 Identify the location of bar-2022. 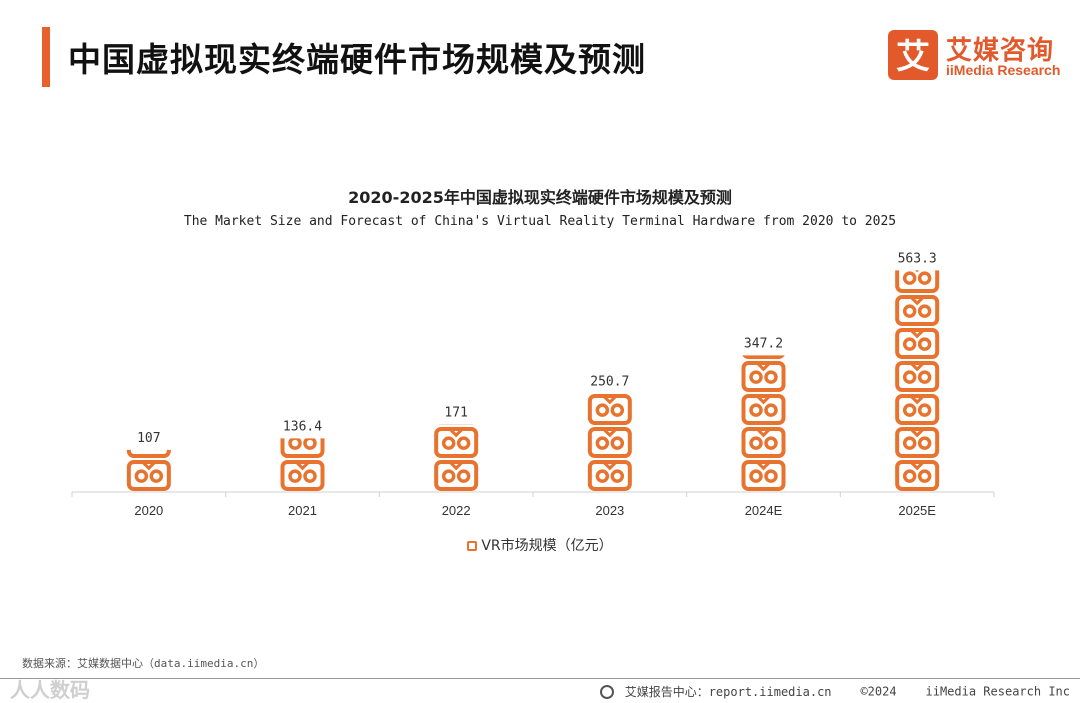
(456, 457).